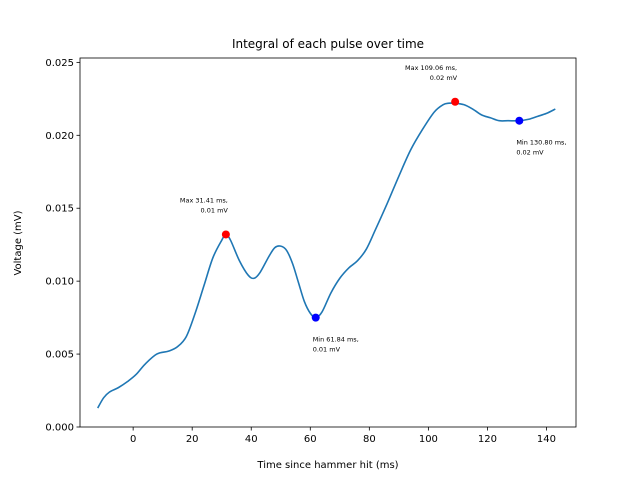 The width and height of the screenshot is (640, 480). Describe the element at coordinates (369, 439) in the screenshot. I see `x-tick-label: 80` at that location.